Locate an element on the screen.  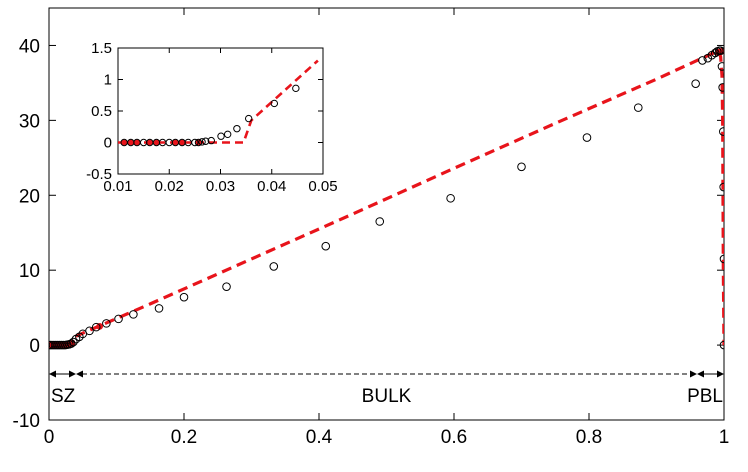
inset-axes-frame is located at coordinates (220, 111).